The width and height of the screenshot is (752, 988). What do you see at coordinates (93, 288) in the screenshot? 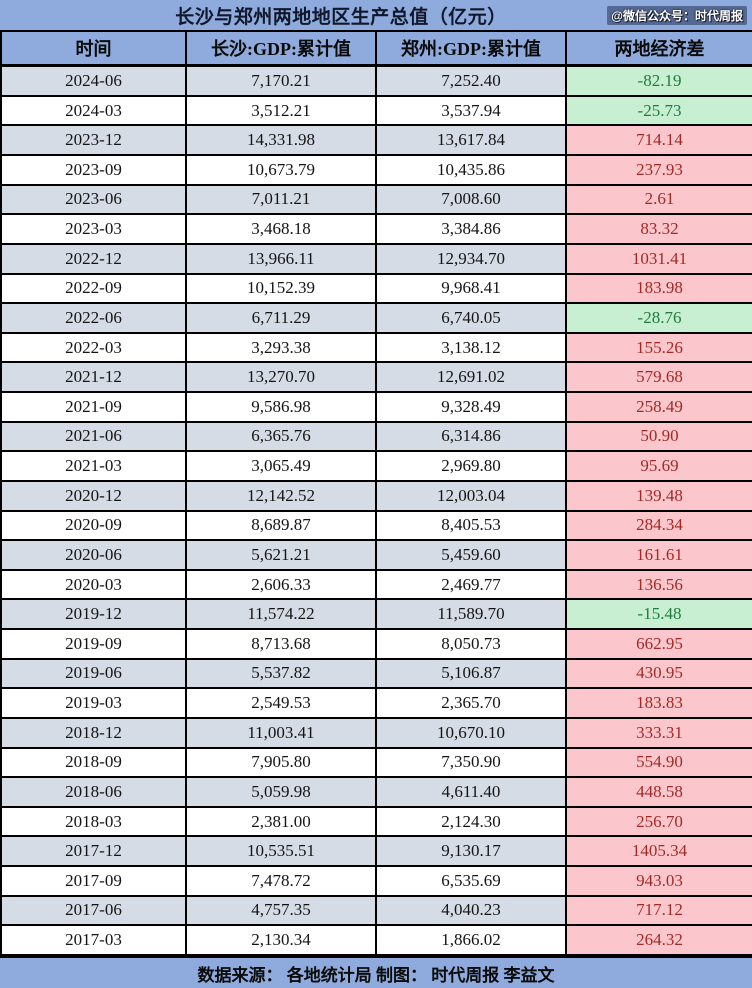
I see `cell-date: 2022-09` at bounding box center [93, 288].